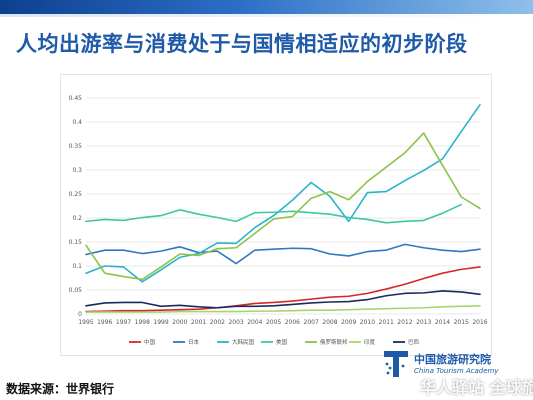 The height and width of the screenshot is (400, 533). What do you see at coordinates (179, 322) in the screenshot?
I see `x-tick-label: 2000` at bounding box center [179, 322].